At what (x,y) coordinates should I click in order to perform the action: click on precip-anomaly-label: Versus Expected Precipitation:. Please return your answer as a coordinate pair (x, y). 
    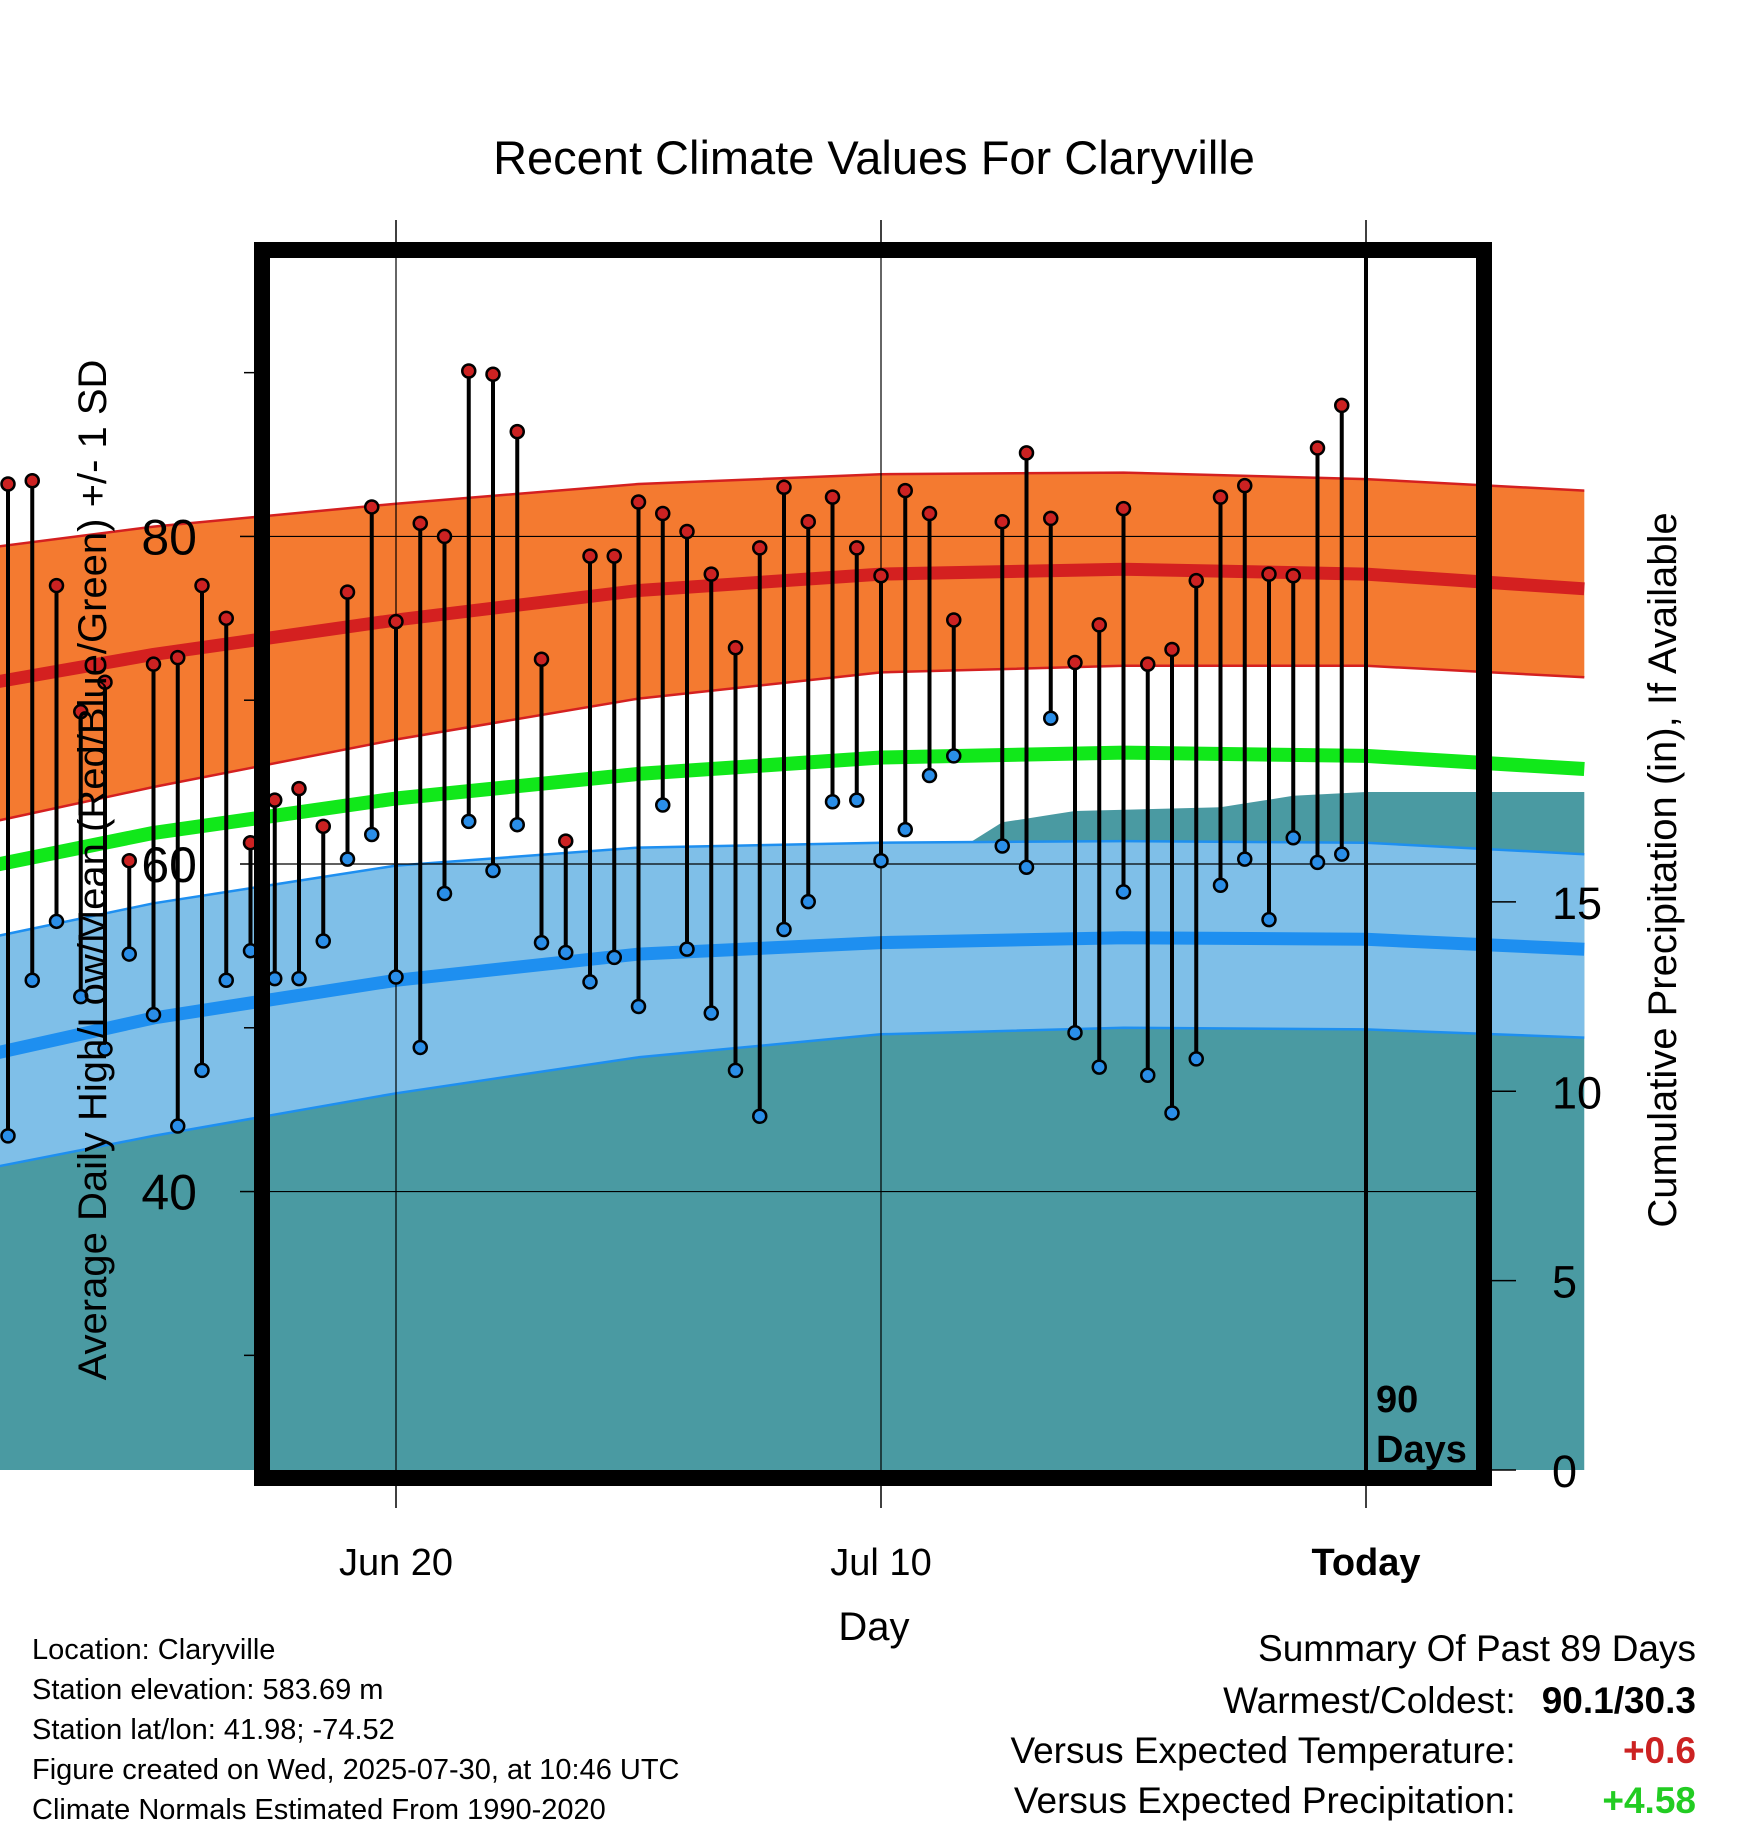
    Looking at the image, I should click on (1264, 1800).